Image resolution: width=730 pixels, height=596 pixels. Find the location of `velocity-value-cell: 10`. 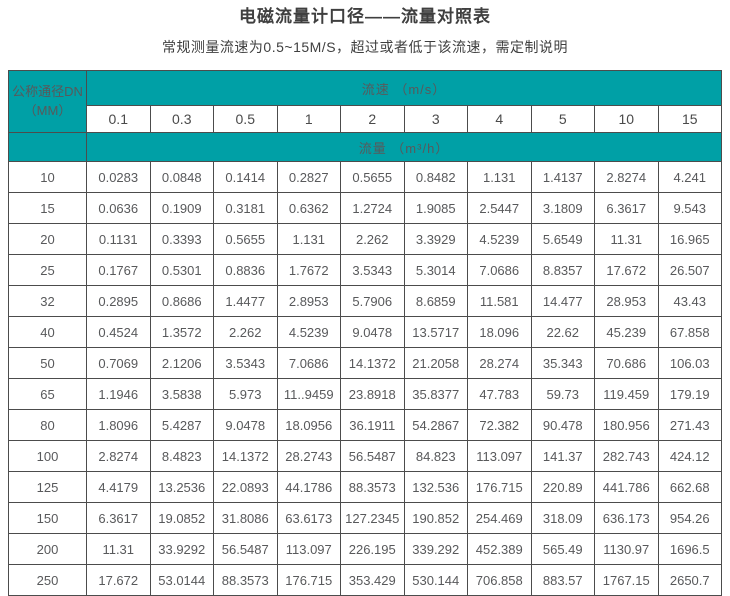

velocity-value-cell: 10 is located at coordinates (626, 119).